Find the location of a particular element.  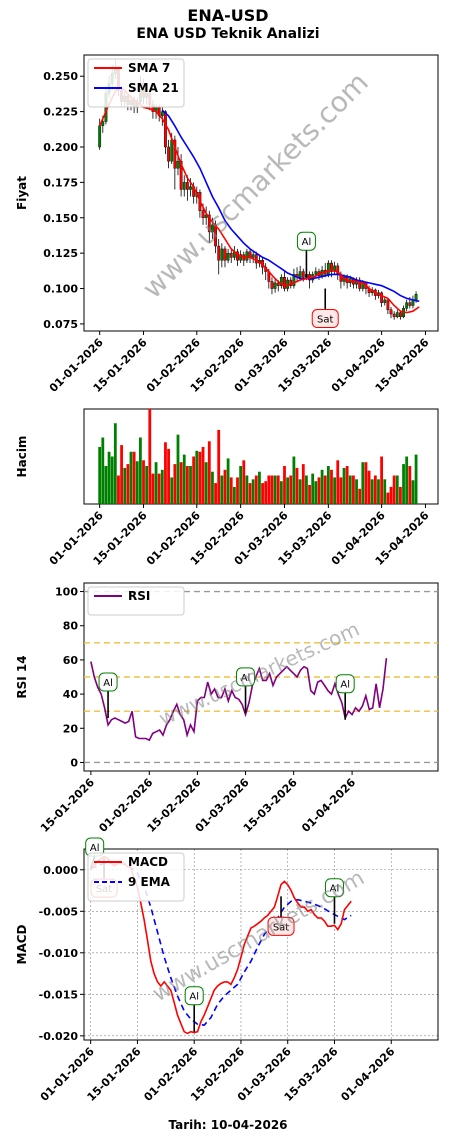

y-tick-label: -0.020 is located at coordinates (59, 1036).